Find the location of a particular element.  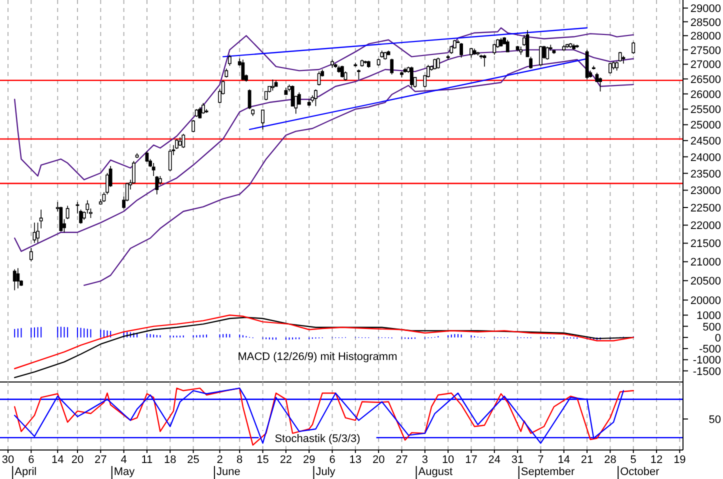

text: 50 is located at coordinates (714, 420).